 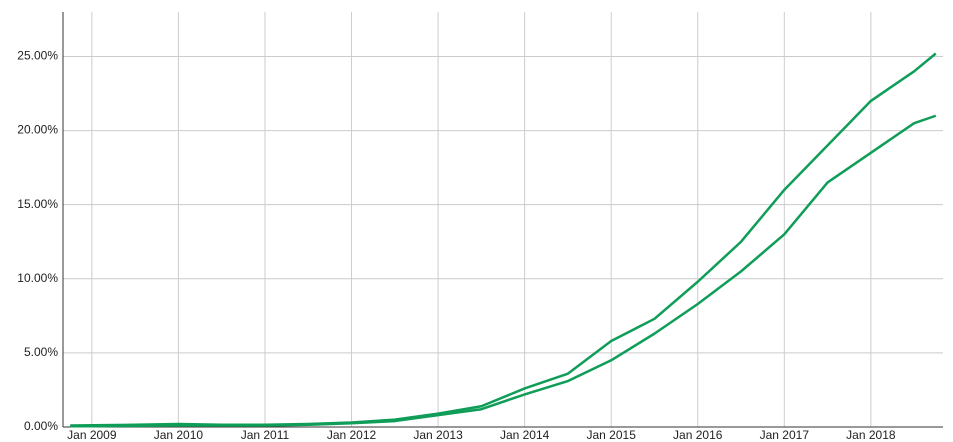 I want to click on x-tick-label: Jan 2014, so click(x=525, y=435).